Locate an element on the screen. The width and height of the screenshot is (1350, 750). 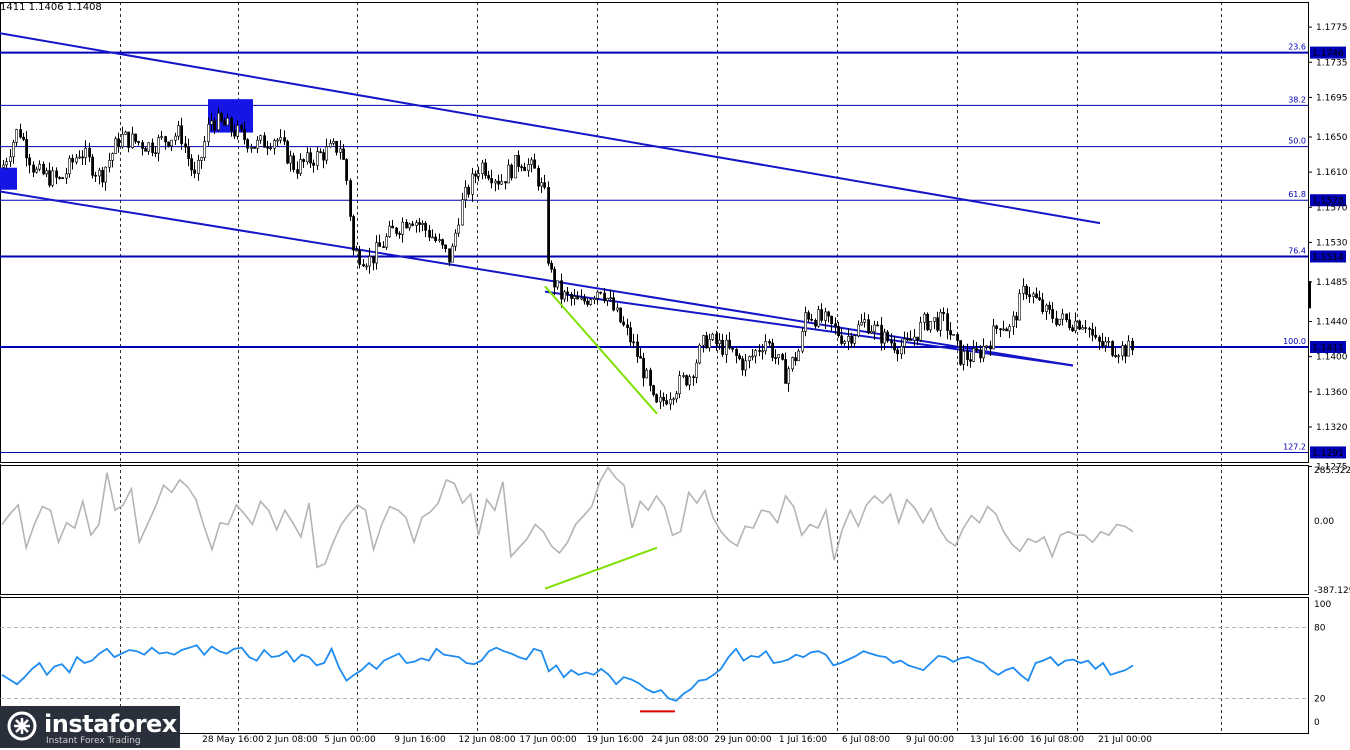
time-axis-label: 19 Jun 16:00 is located at coordinates (614, 740).